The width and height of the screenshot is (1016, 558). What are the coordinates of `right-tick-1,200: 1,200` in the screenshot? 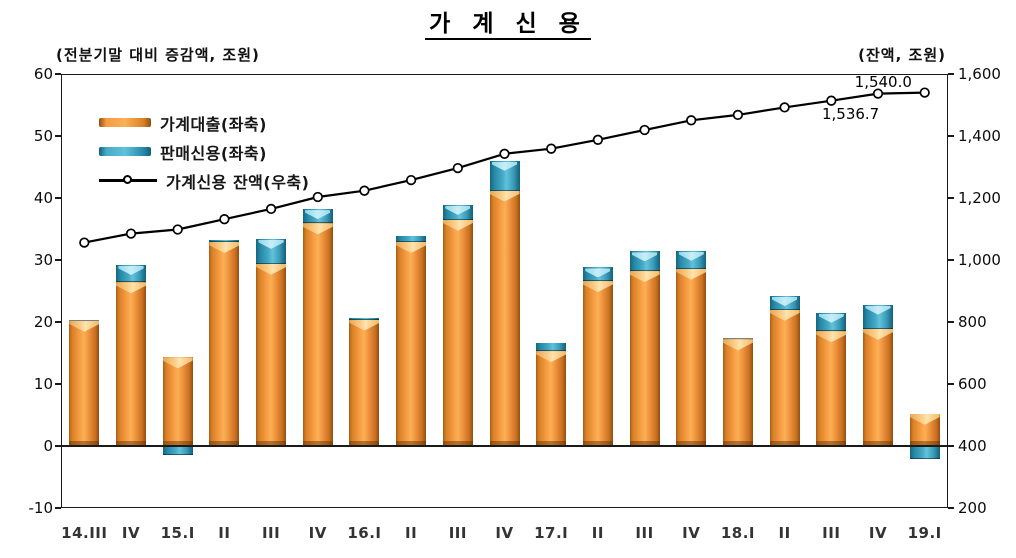 It's located at (979, 198).